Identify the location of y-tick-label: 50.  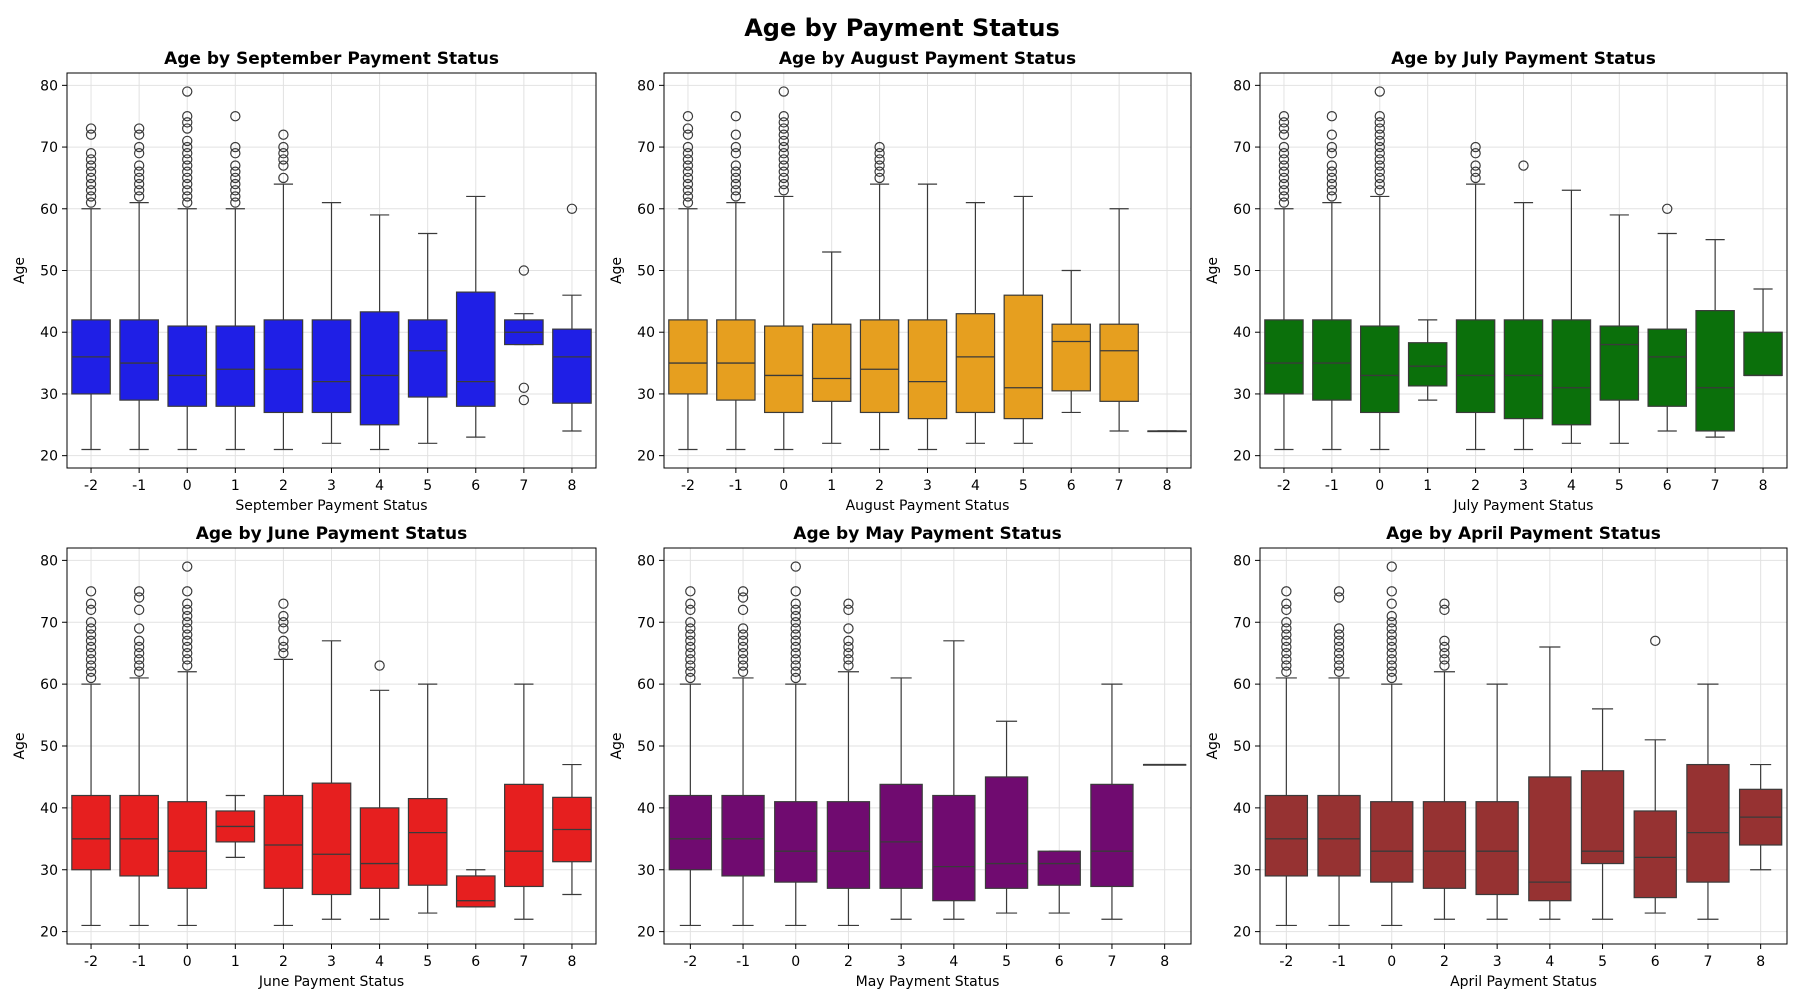
(646, 272).